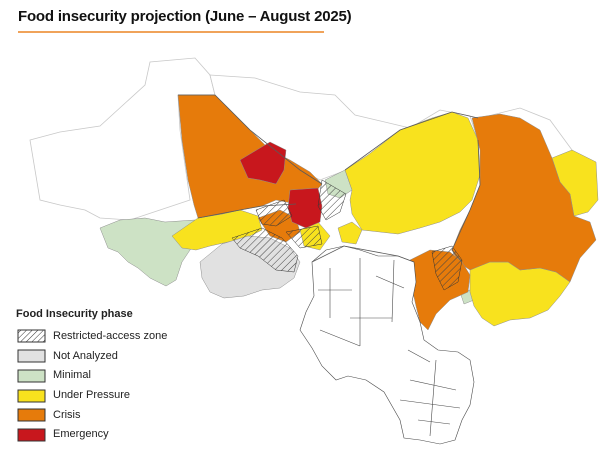 This screenshot has height=464, width=612. I want to click on legend-swatch-not-analyzed, so click(31, 356).